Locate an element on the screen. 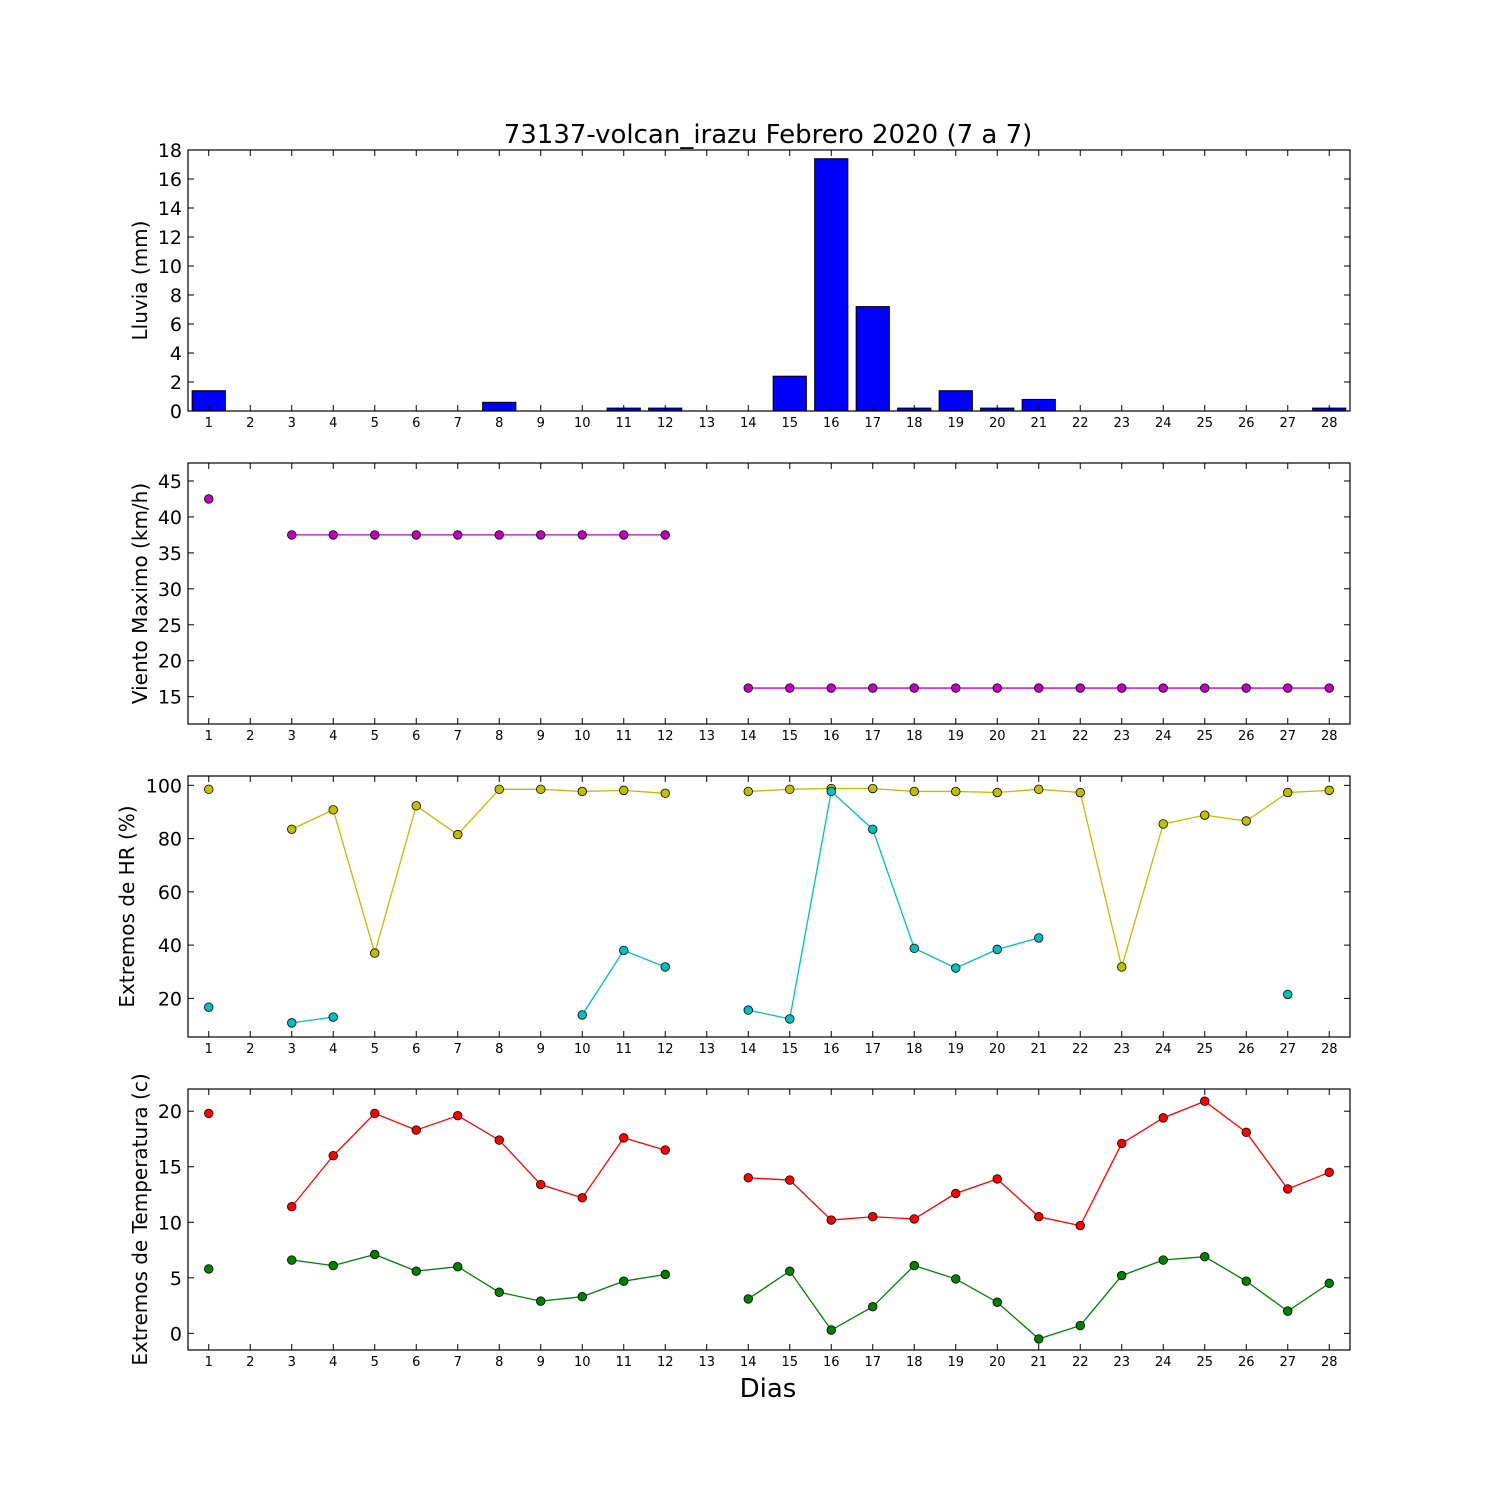 The height and width of the screenshot is (1500, 1500). x-tick-label: 8 is located at coordinates (499, 1362).